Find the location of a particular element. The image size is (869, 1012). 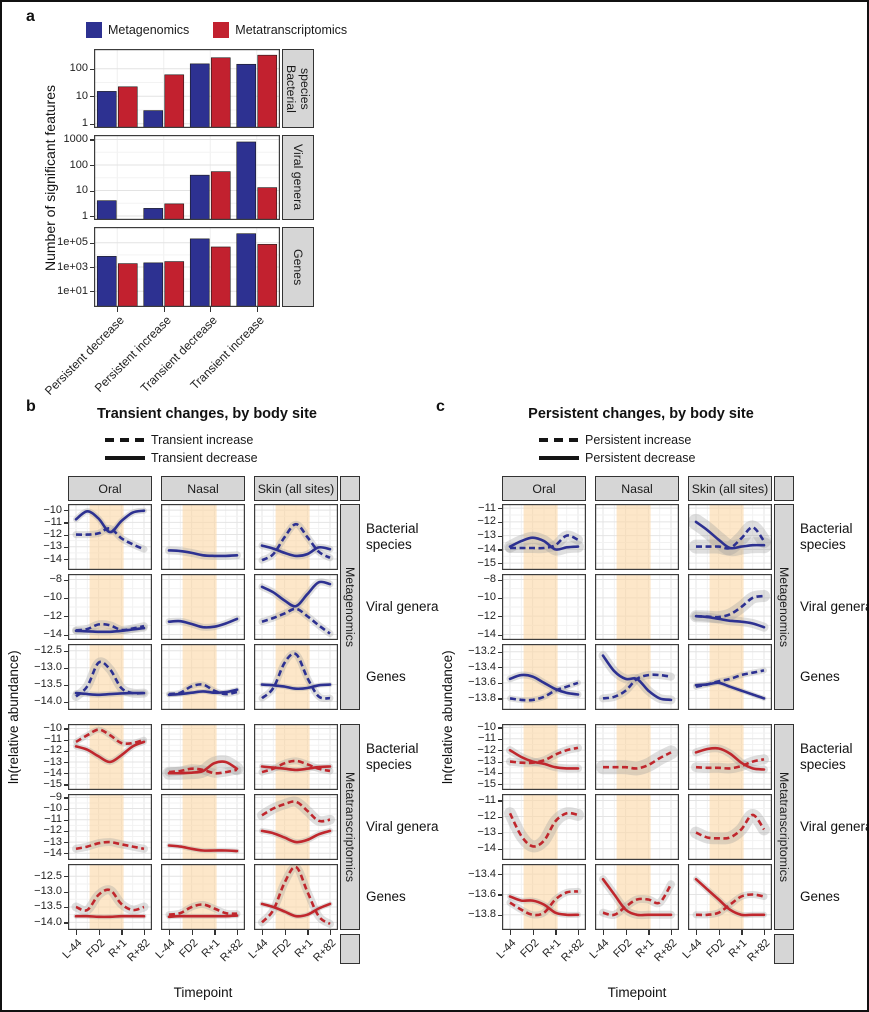

y-tick-label: 10 is located at coordinates (81, 190).